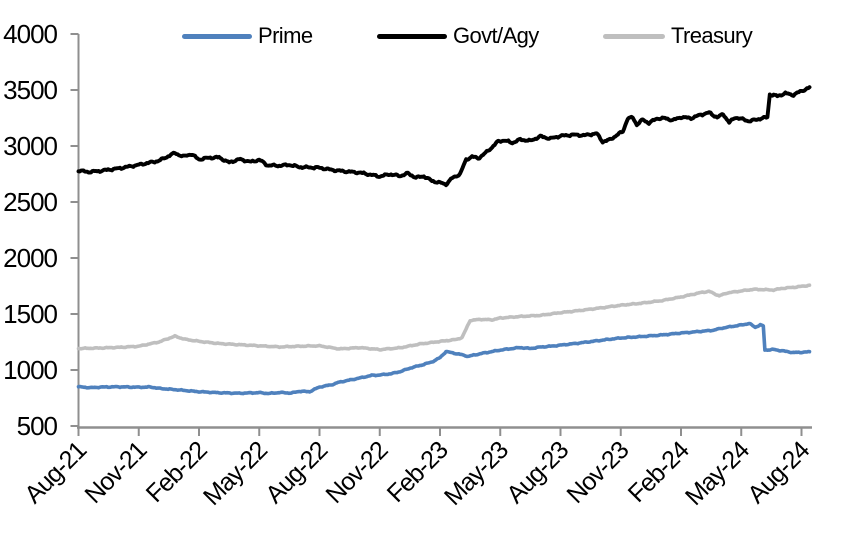 This screenshot has width=852, height=538. I want to click on govt-agy-line-swatch, so click(412, 36).